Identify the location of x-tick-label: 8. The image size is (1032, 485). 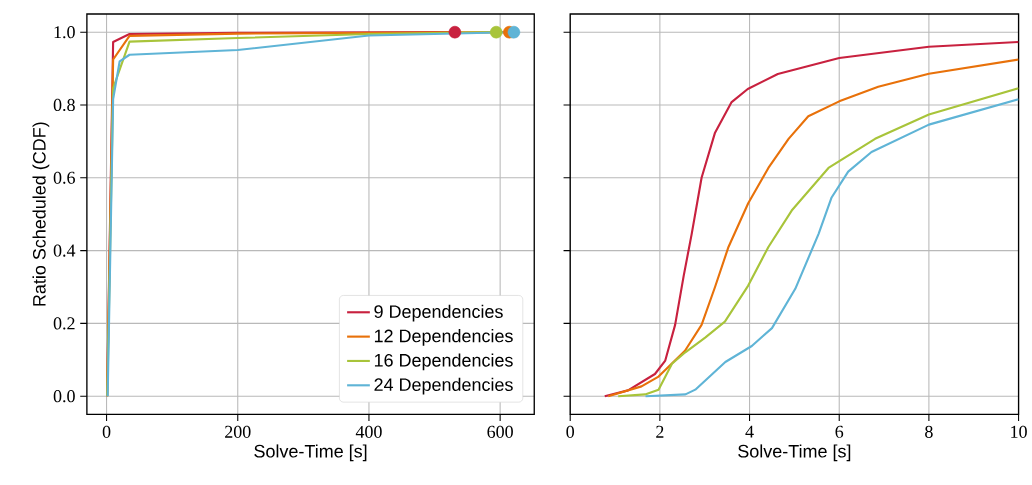
(929, 431).